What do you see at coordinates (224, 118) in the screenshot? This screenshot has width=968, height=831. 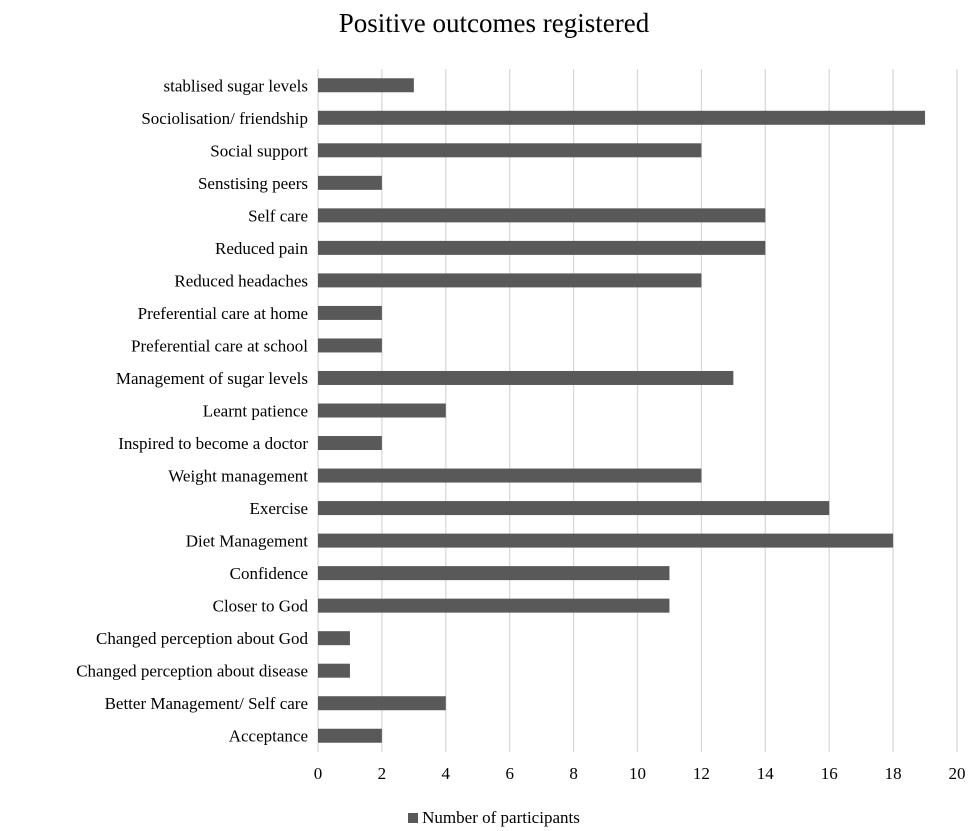 I see `category-label: Sociolisation/ friendship` at bounding box center [224, 118].